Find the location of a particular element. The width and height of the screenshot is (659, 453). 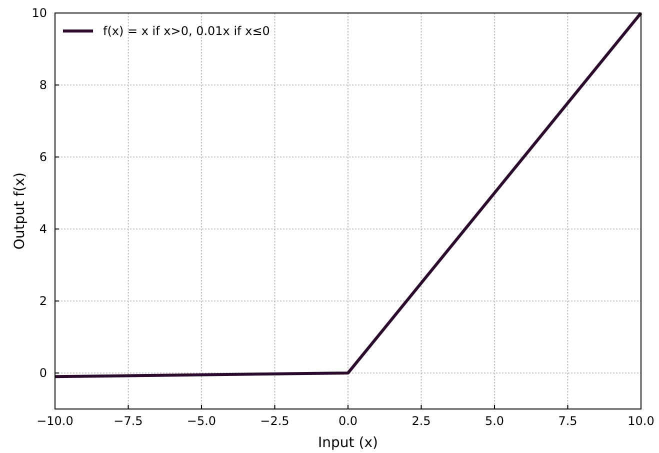

x-tick-label: −7.5 is located at coordinates (128, 421).